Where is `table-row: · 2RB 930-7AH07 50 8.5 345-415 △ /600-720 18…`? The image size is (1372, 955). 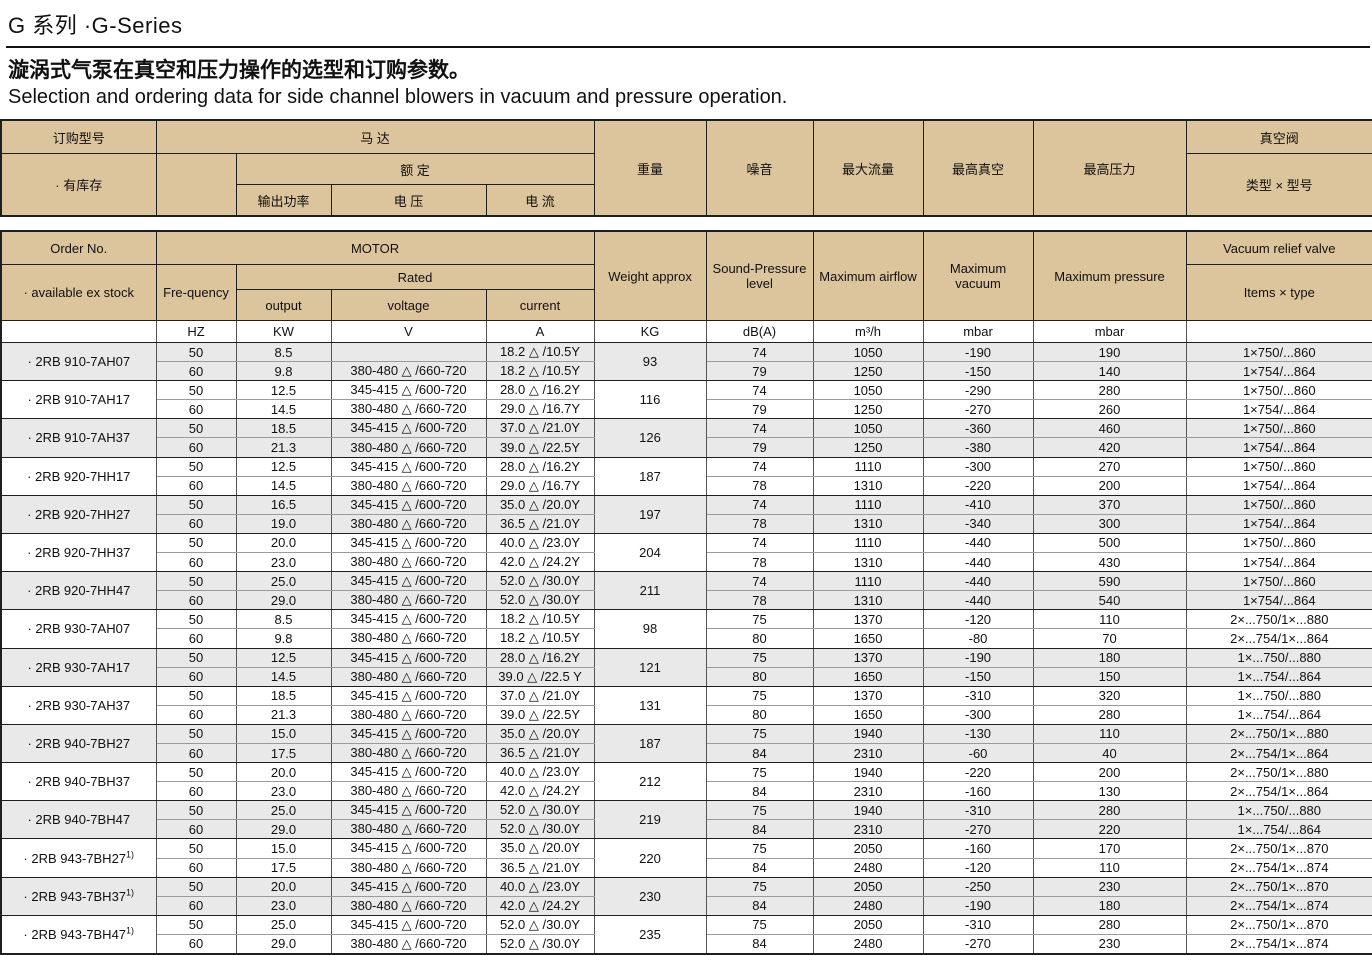
table-row: · 2RB 930-7AH07 50 8.5 345-415 △ /600-720 18… is located at coordinates (686, 629).